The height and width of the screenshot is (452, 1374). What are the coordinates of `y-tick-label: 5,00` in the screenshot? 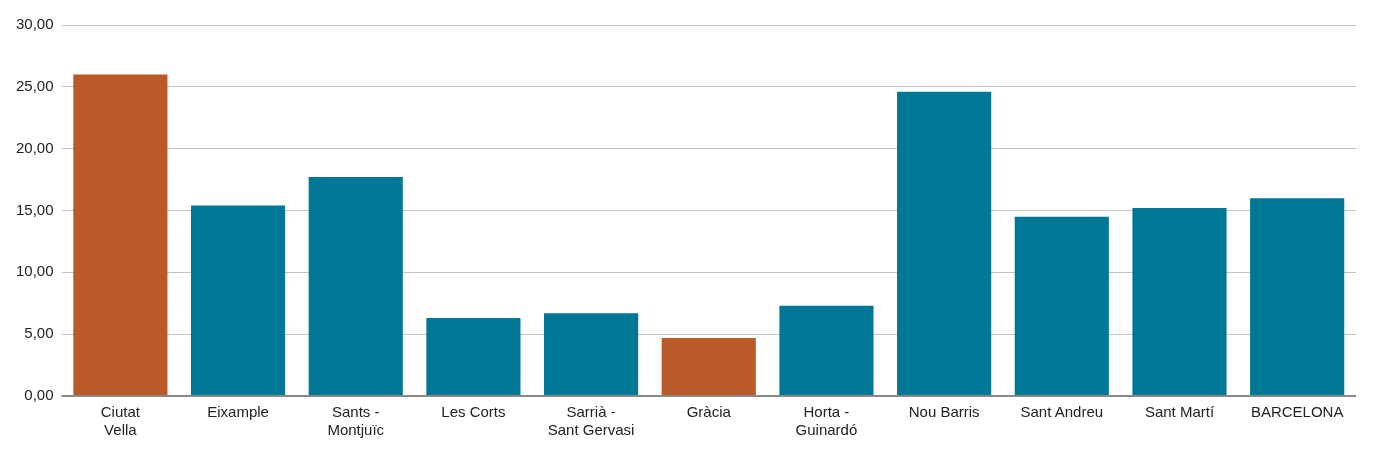 It's located at (39, 333).